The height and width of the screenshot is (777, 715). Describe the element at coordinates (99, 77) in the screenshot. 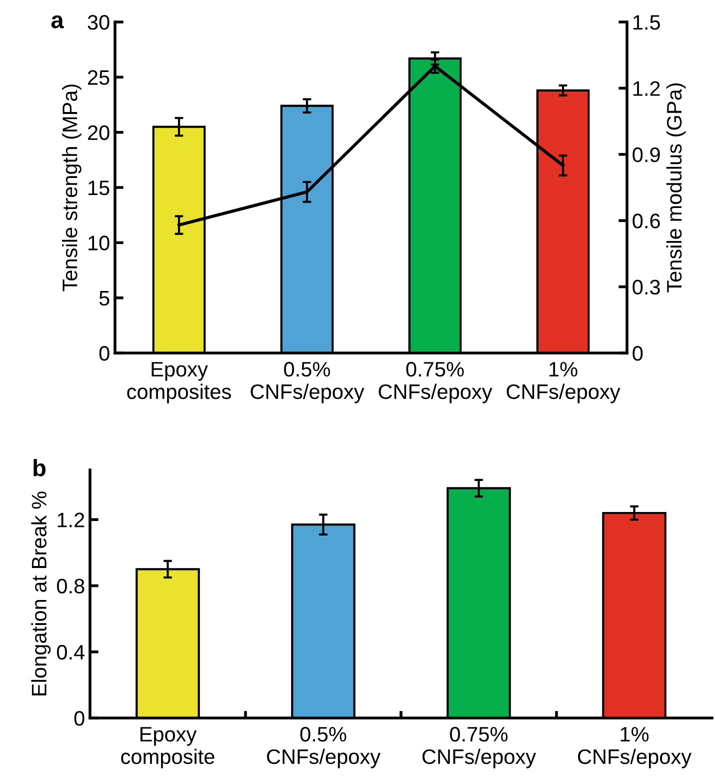

I see `y-tick-label: 25` at that location.